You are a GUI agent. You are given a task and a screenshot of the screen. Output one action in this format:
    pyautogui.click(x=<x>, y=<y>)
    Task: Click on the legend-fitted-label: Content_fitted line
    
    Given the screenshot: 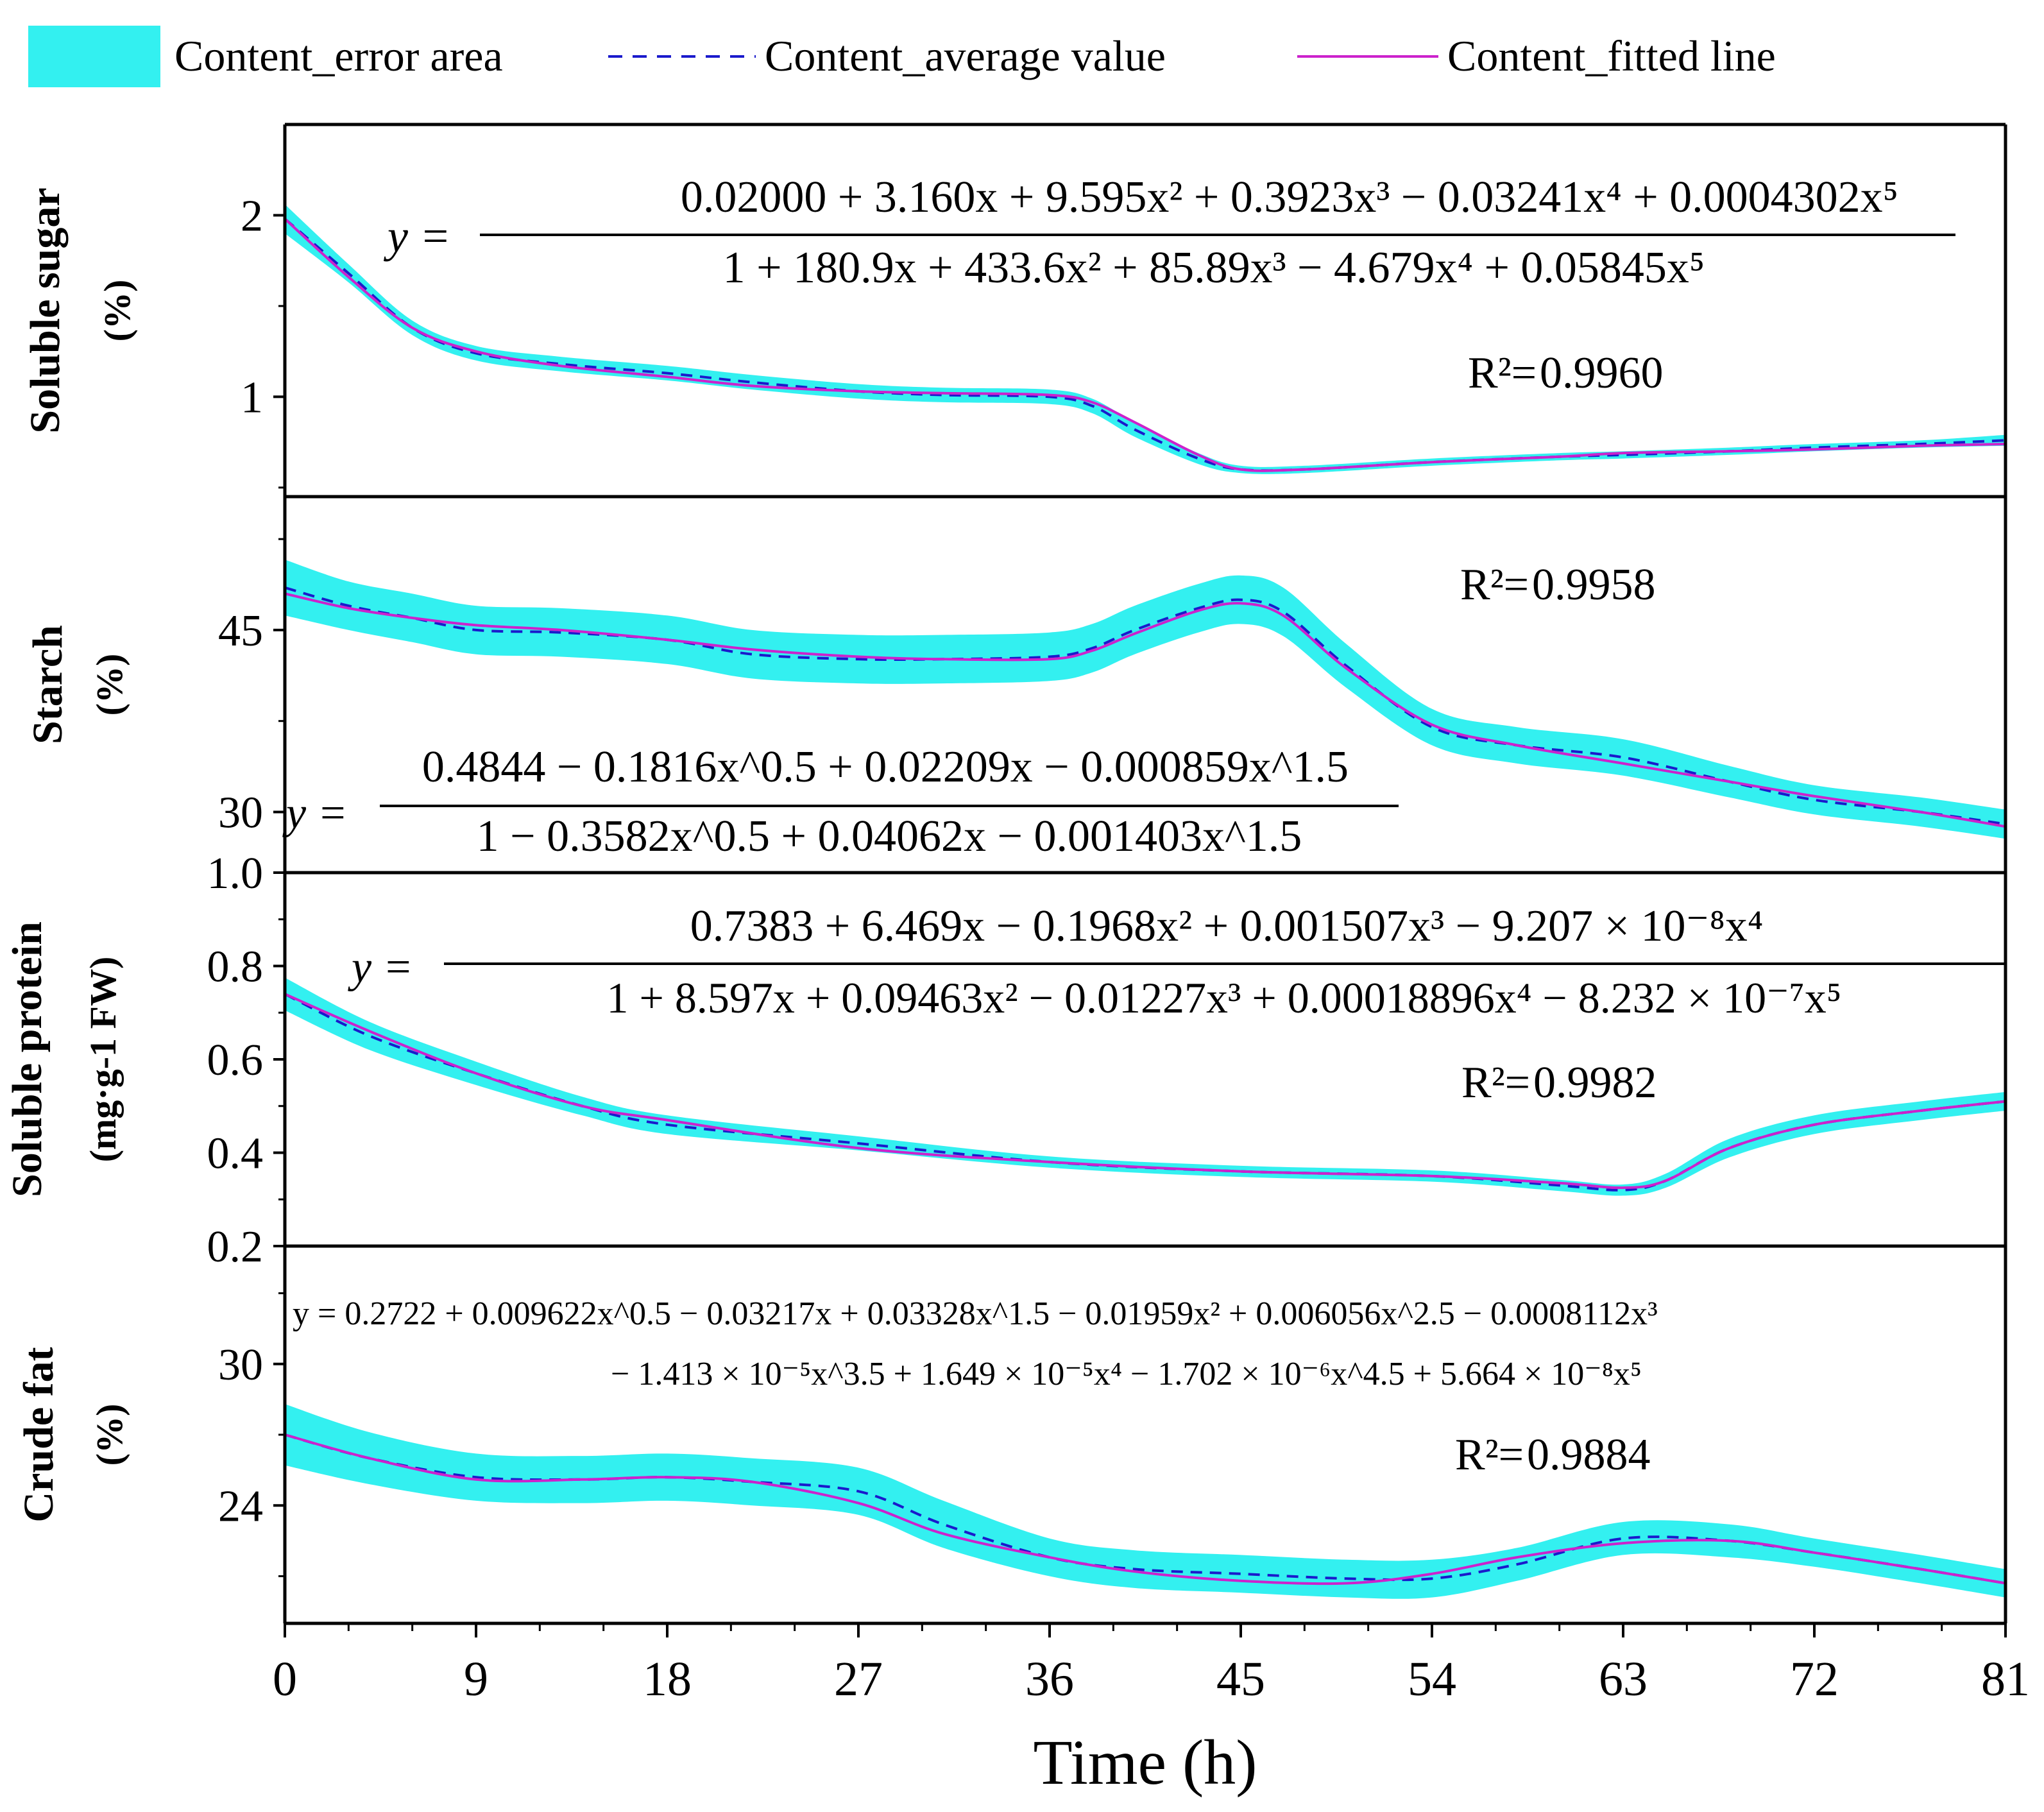 What is the action you would take?
    pyautogui.click(x=1612, y=55)
    